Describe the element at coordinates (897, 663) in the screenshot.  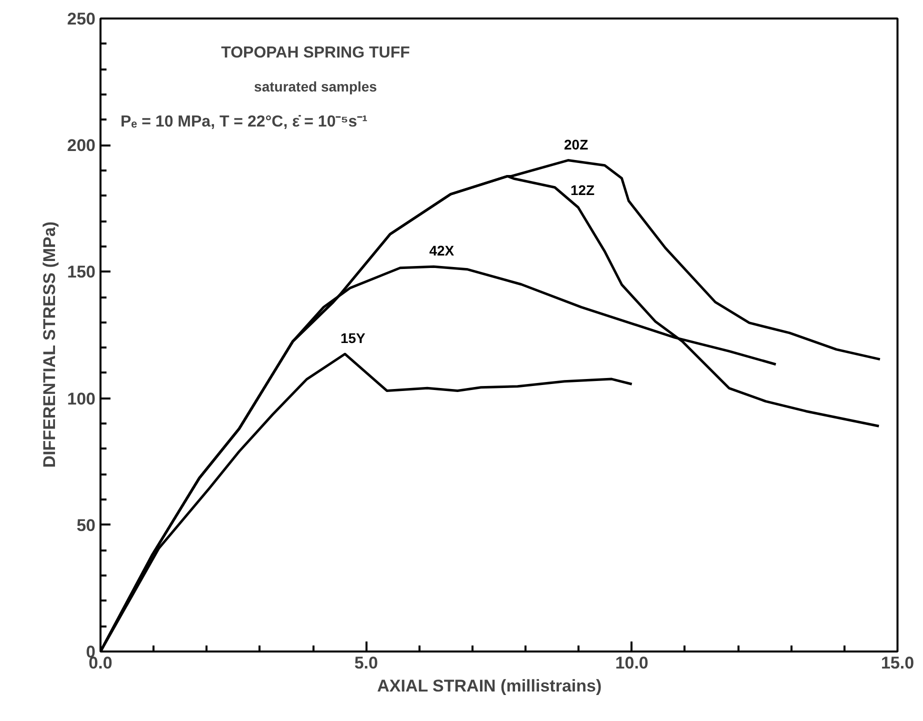
I see `x-tick-label: 15.0` at that location.